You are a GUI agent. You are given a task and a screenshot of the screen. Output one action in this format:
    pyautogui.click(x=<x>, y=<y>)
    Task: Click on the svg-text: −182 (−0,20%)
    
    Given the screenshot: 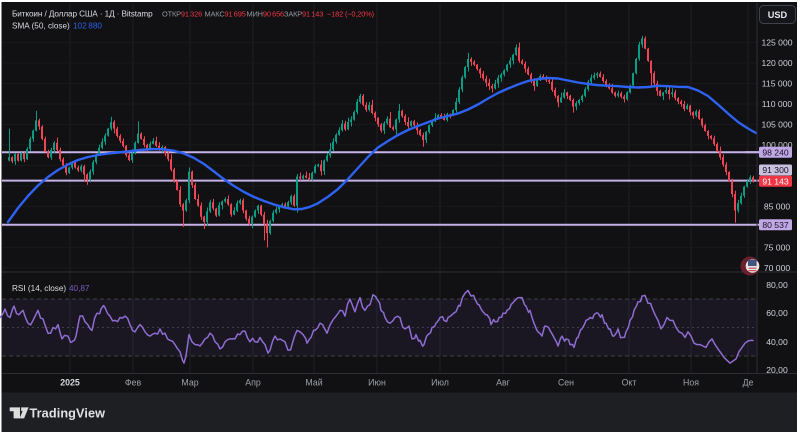 What is the action you would take?
    pyautogui.click(x=350, y=14)
    